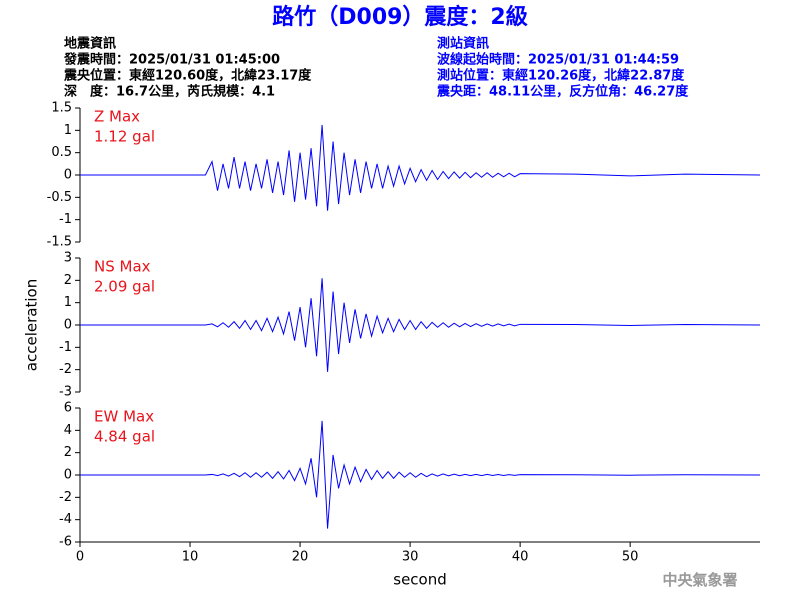 The image size is (800, 600). What do you see at coordinates (68, 258) in the screenshot?
I see `y-tick-label: 3` at bounding box center [68, 258].